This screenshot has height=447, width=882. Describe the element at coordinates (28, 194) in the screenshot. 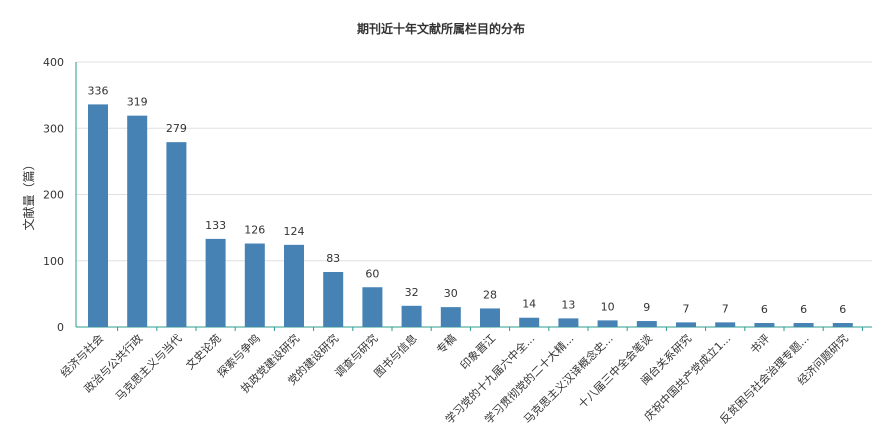

I see `y-axis-label: 文献量（篇）` at that location.